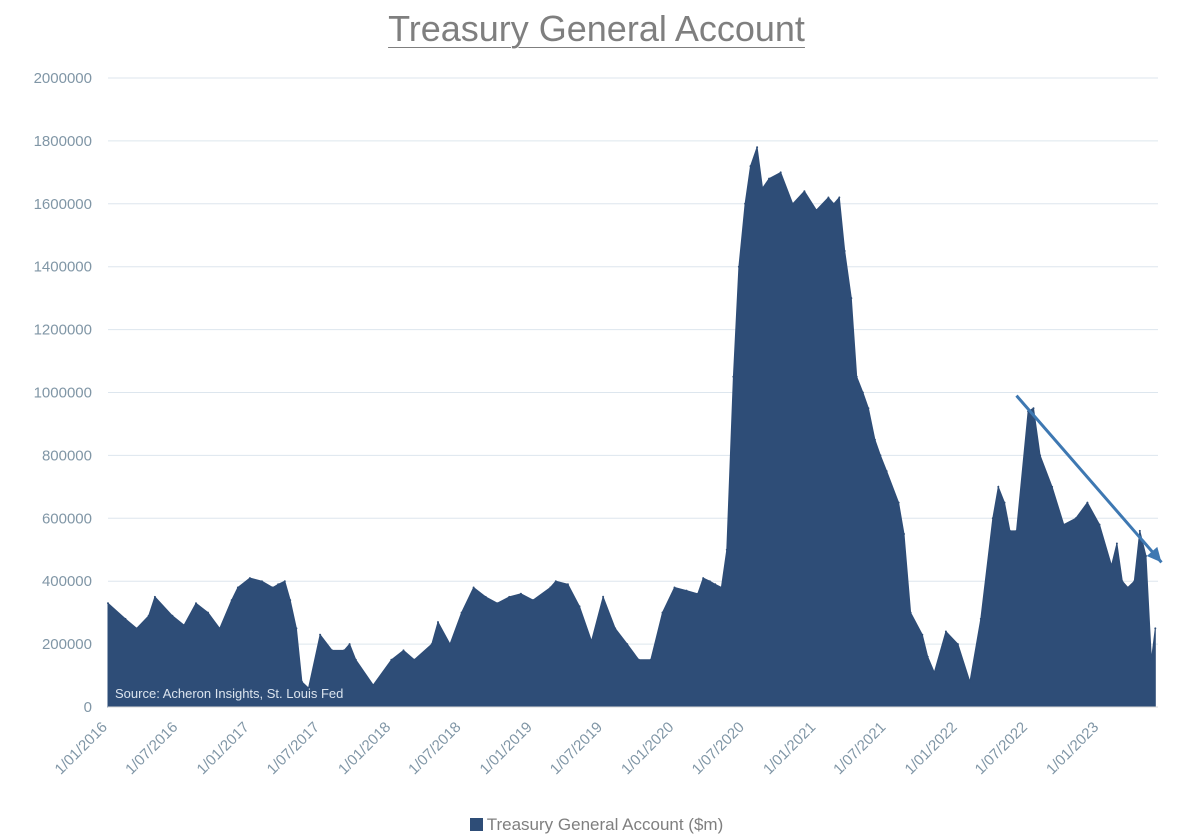 The image size is (1193, 840). I want to click on y-tick-label: 1000000, so click(63, 393).